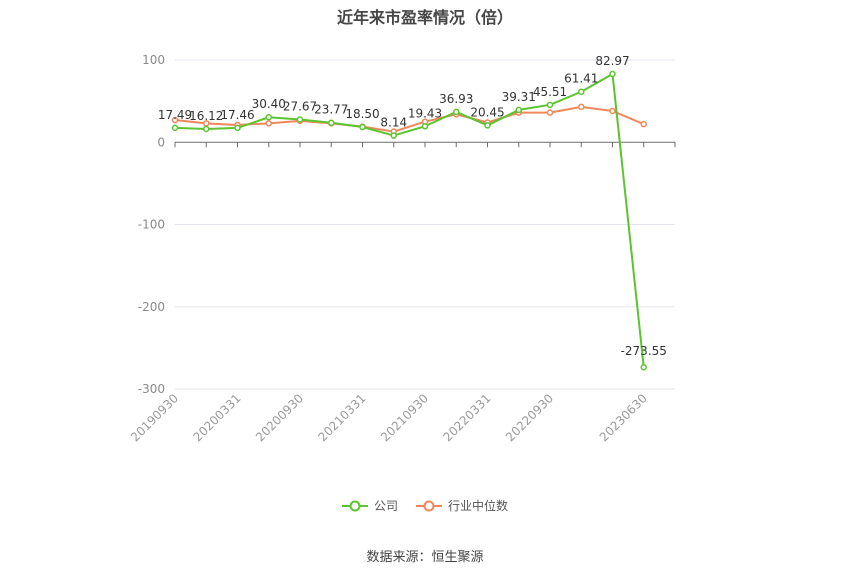 The height and width of the screenshot is (574, 850). Describe the element at coordinates (478, 506) in the screenshot. I see `legend-industry-label: 行业中位数` at that location.